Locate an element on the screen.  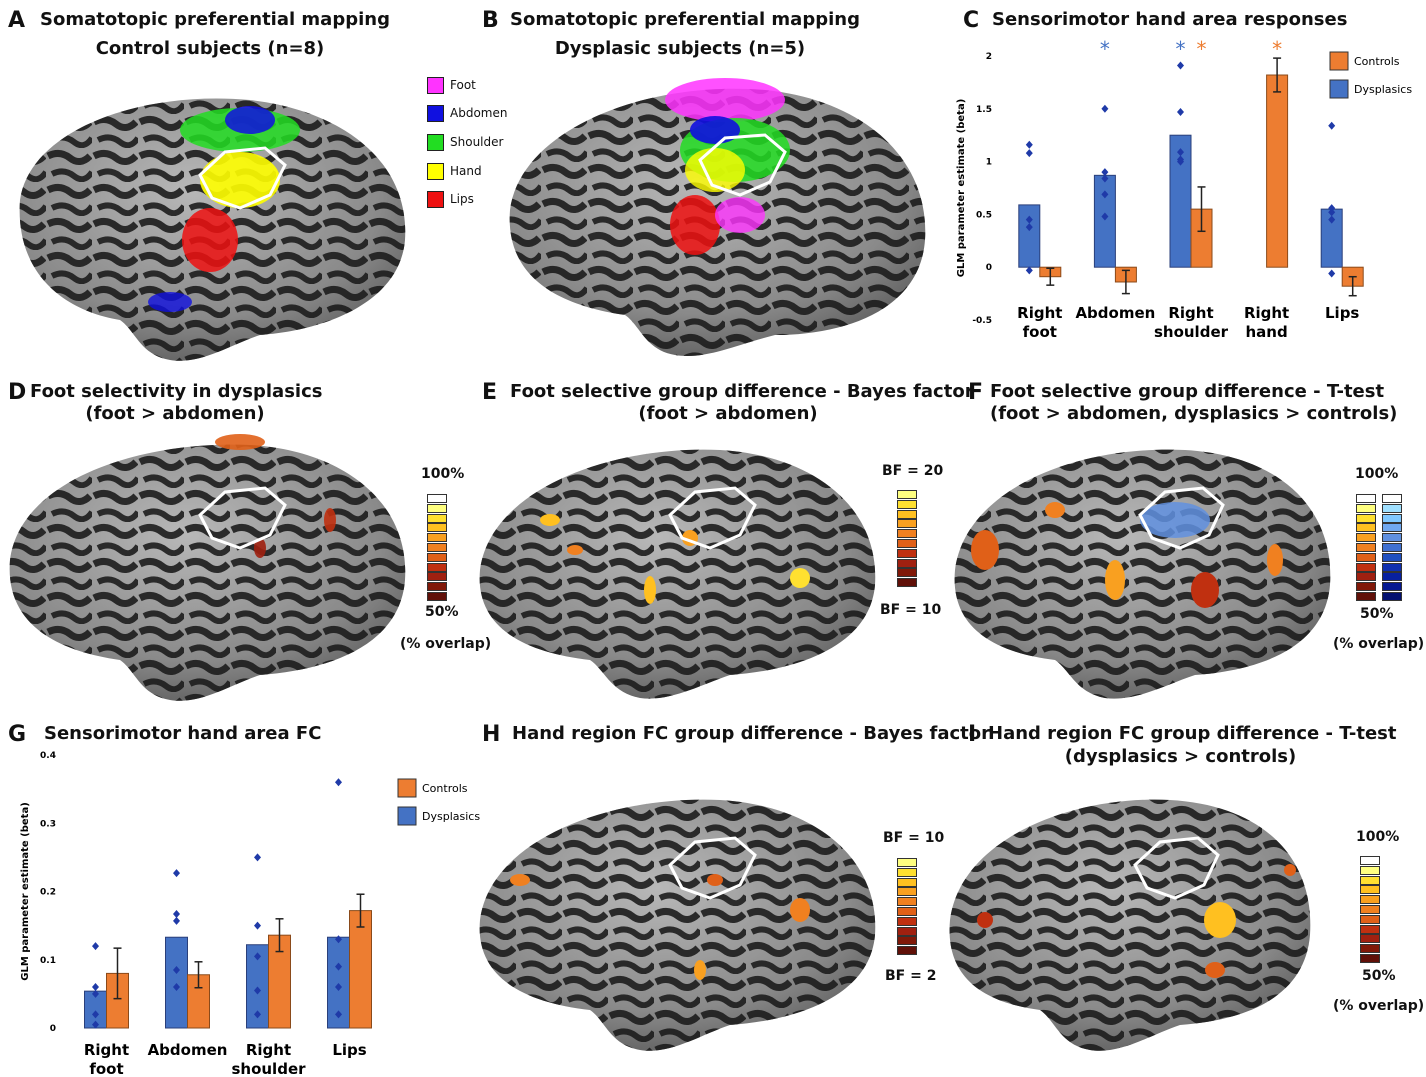
y-axis-label: GLM parameter estimate (beta) is located at coordinates (961, 188).